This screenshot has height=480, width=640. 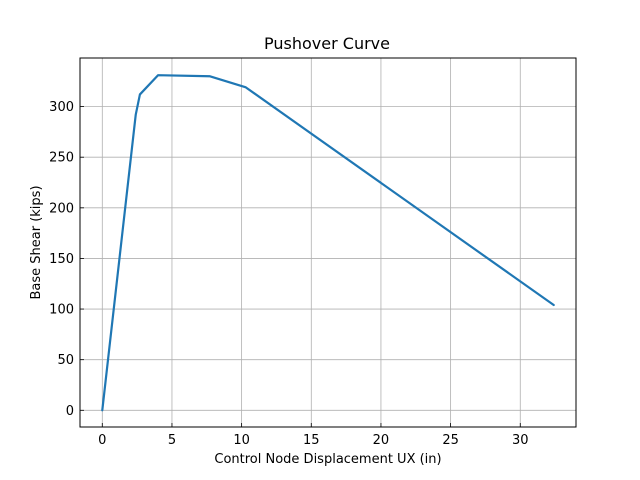 What do you see at coordinates (381, 440) in the screenshot?
I see `x-tick-label: 20` at bounding box center [381, 440].